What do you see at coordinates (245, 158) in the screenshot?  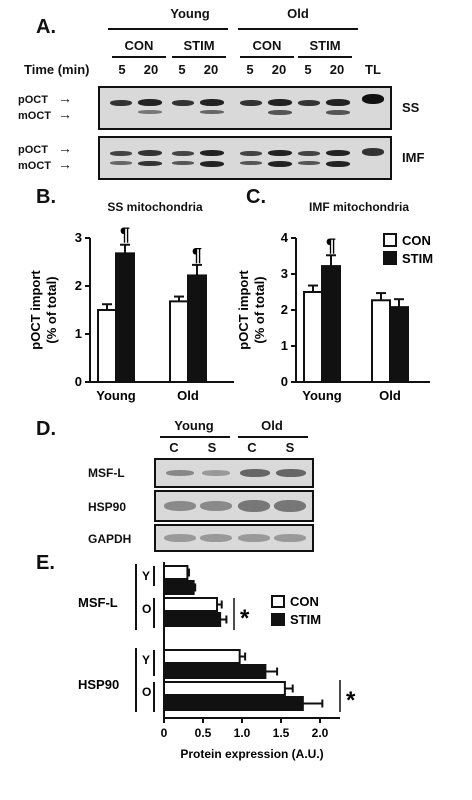 I see `blot-imf` at bounding box center [245, 158].